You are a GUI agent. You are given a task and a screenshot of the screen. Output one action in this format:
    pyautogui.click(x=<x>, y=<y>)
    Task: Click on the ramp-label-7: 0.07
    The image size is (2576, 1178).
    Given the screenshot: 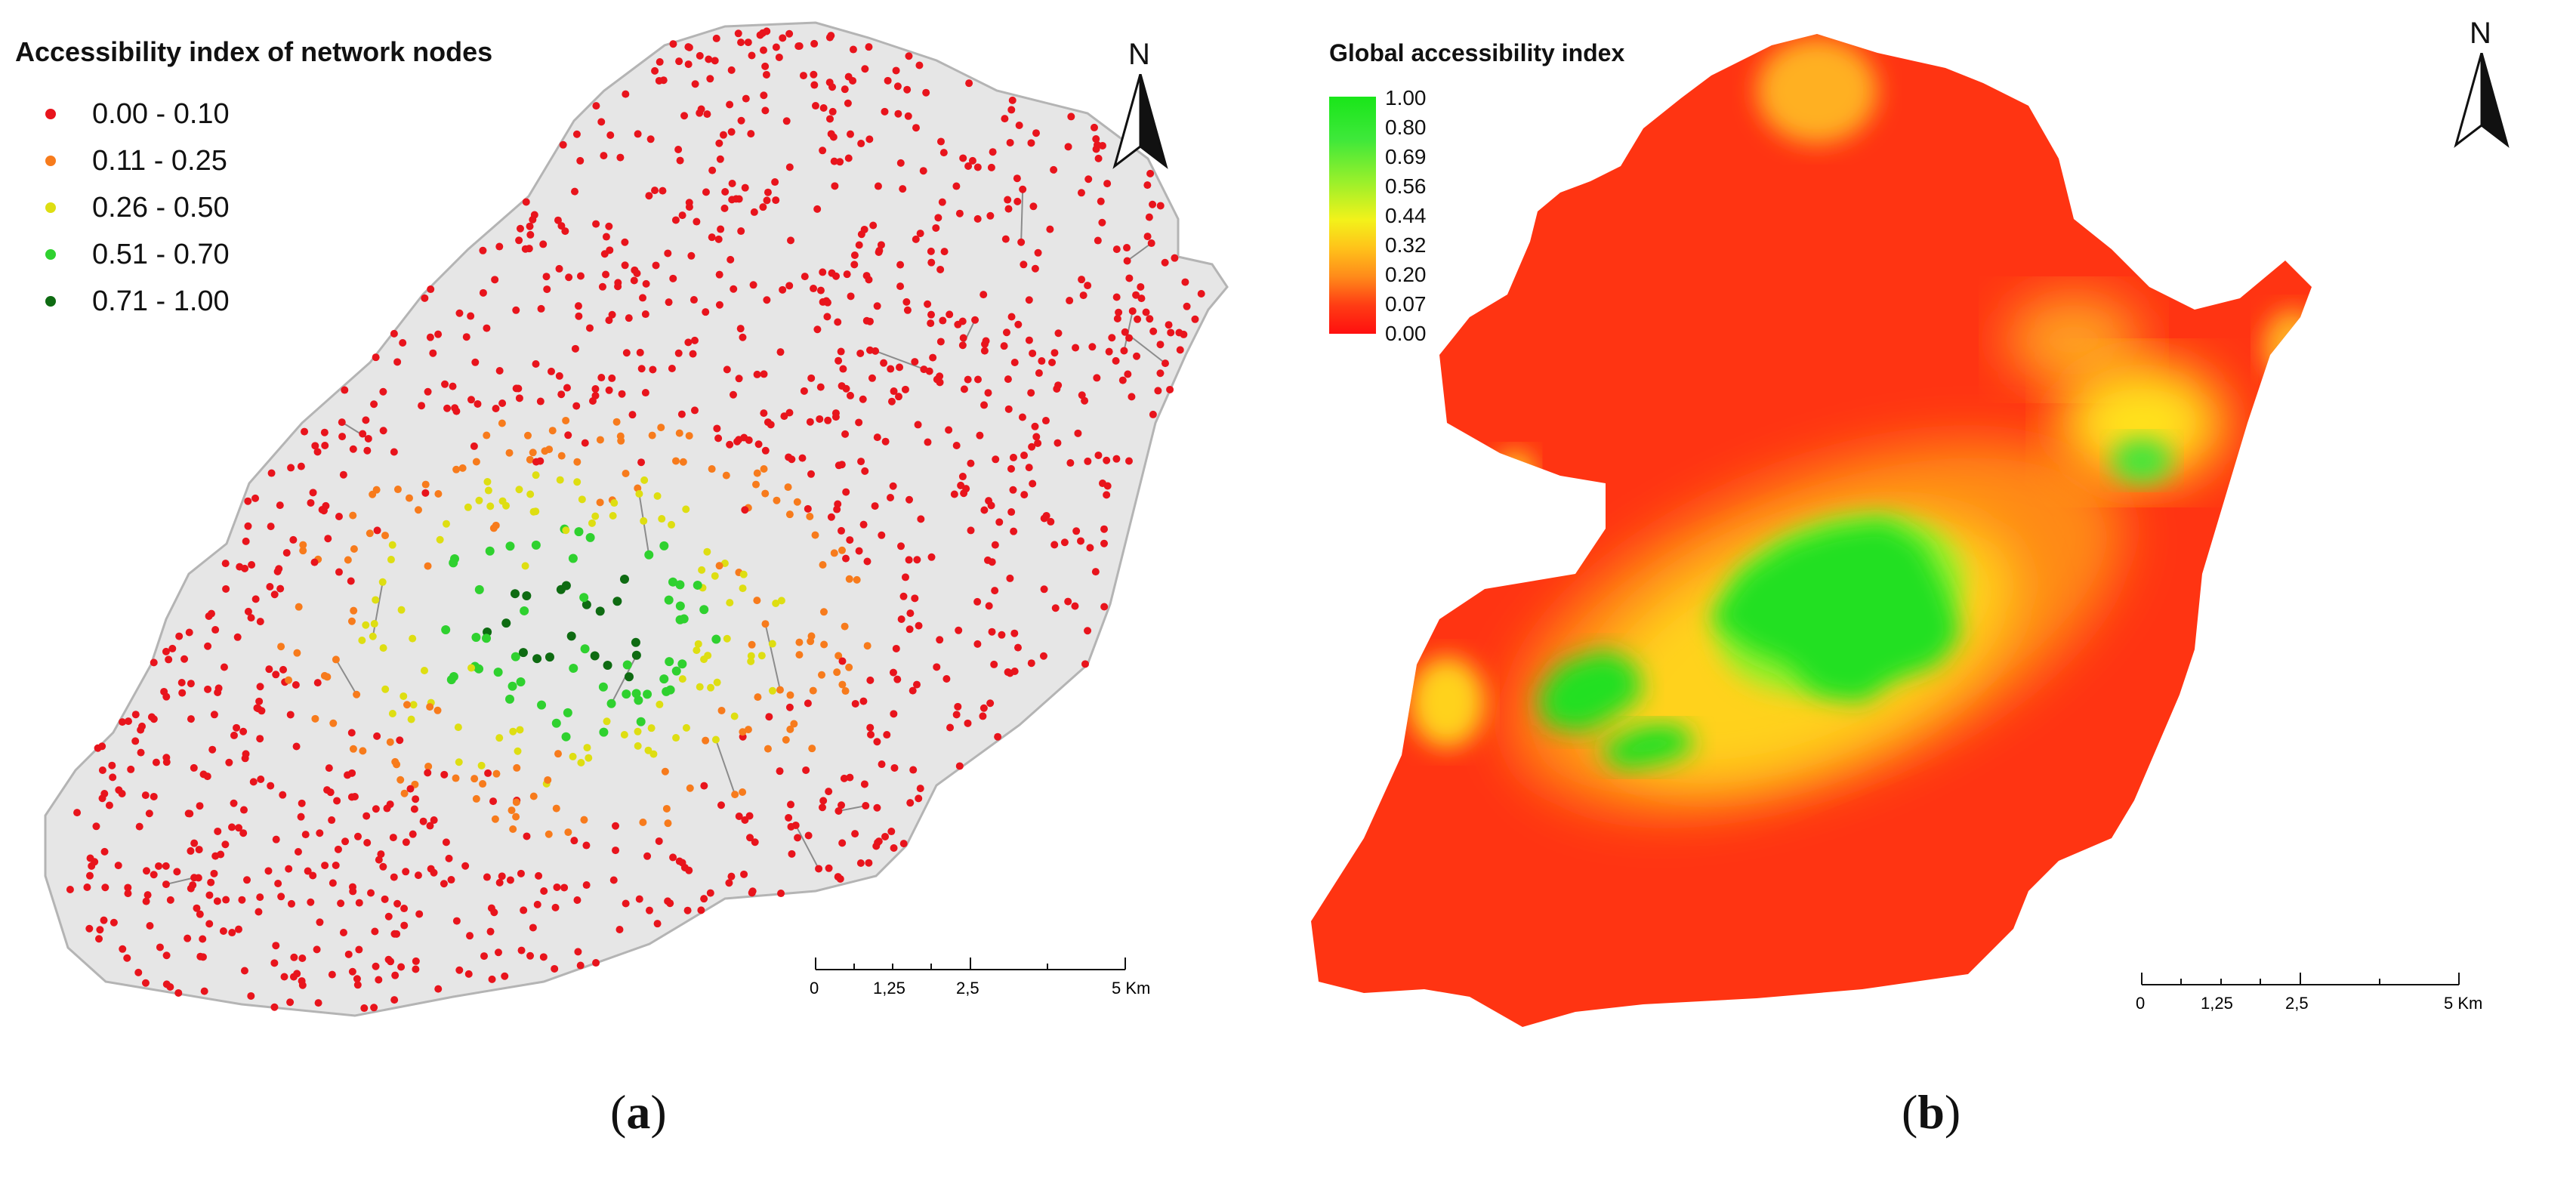 What is the action you would take?
    pyautogui.click(x=1406, y=304)
    